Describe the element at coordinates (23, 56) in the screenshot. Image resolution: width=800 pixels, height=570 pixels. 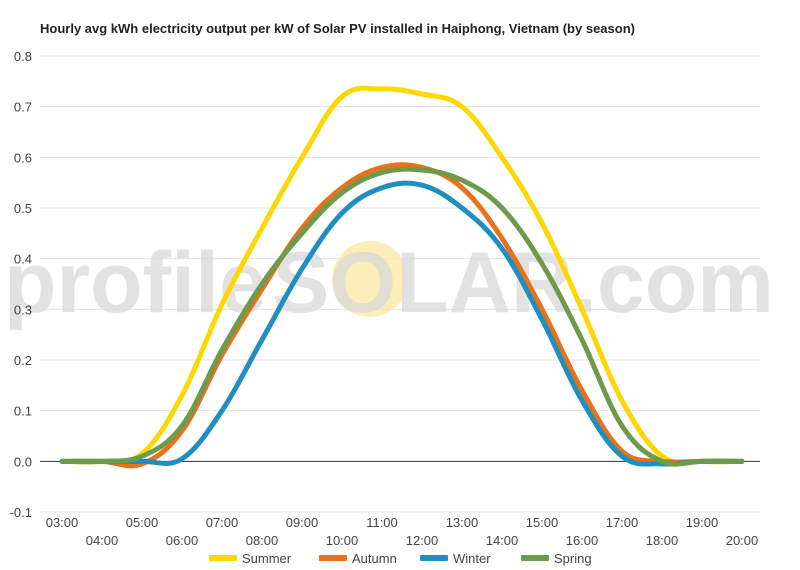
I see `y-tick-label: 0.8` at that location.